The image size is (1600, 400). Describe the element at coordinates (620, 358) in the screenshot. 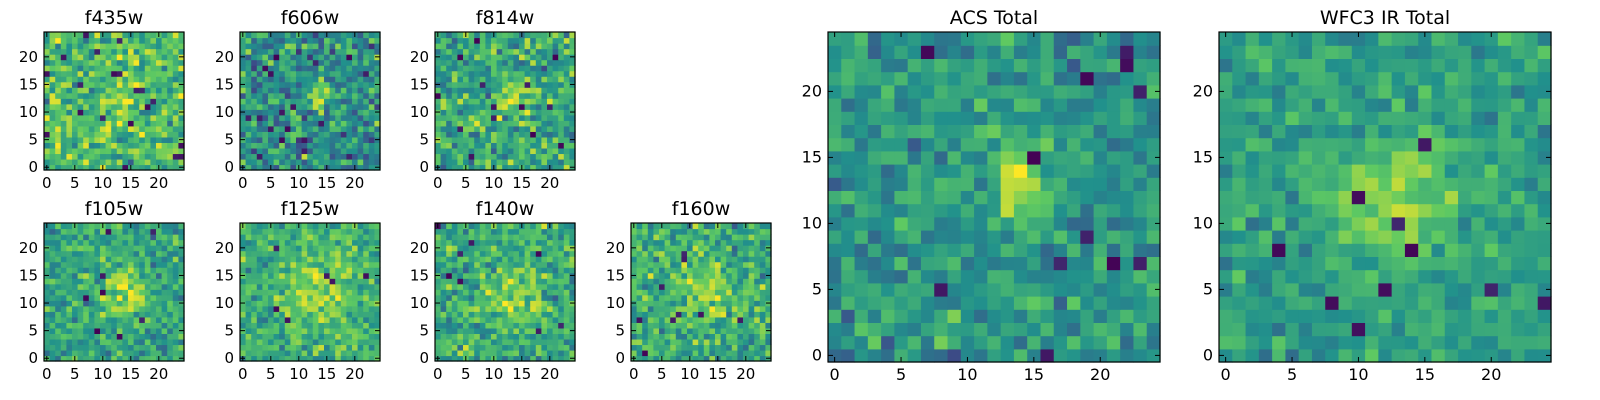

I see `y-tick-label: 0` at that location.